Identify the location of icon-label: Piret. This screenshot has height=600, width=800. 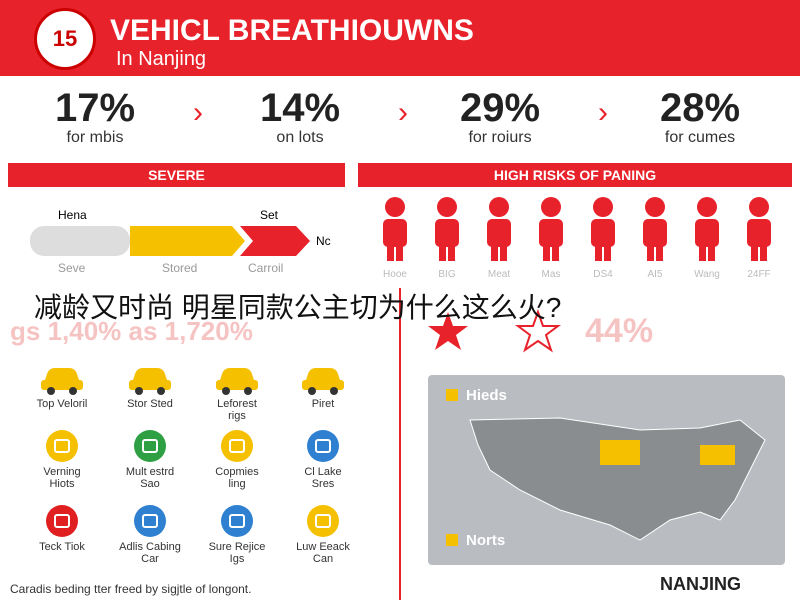
(323, 404).